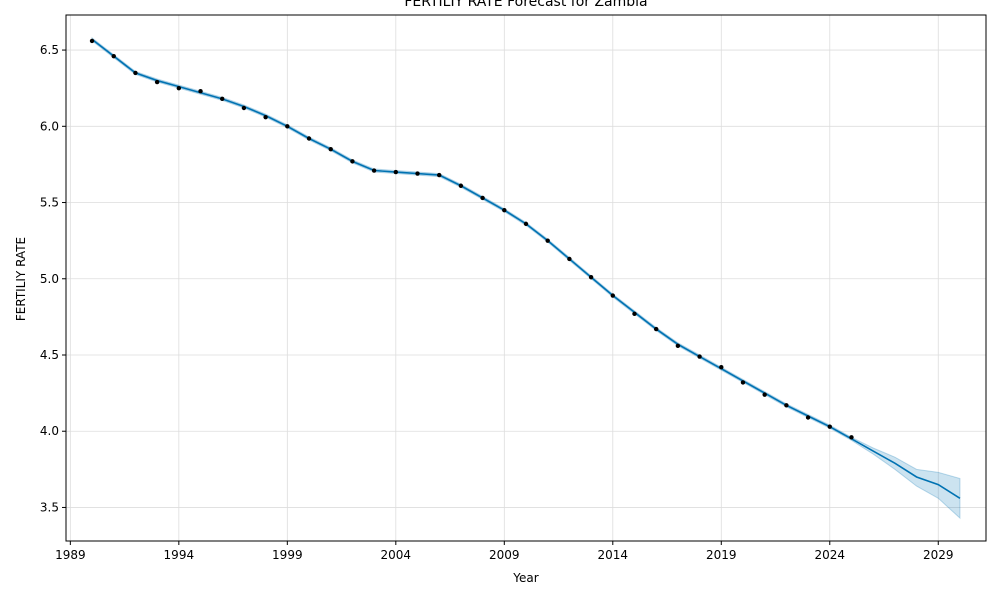  What do you see at coordinates (830, 555) in the screenshot?
I see `x-tick-label: 2024` at bounding box center [830, 555].